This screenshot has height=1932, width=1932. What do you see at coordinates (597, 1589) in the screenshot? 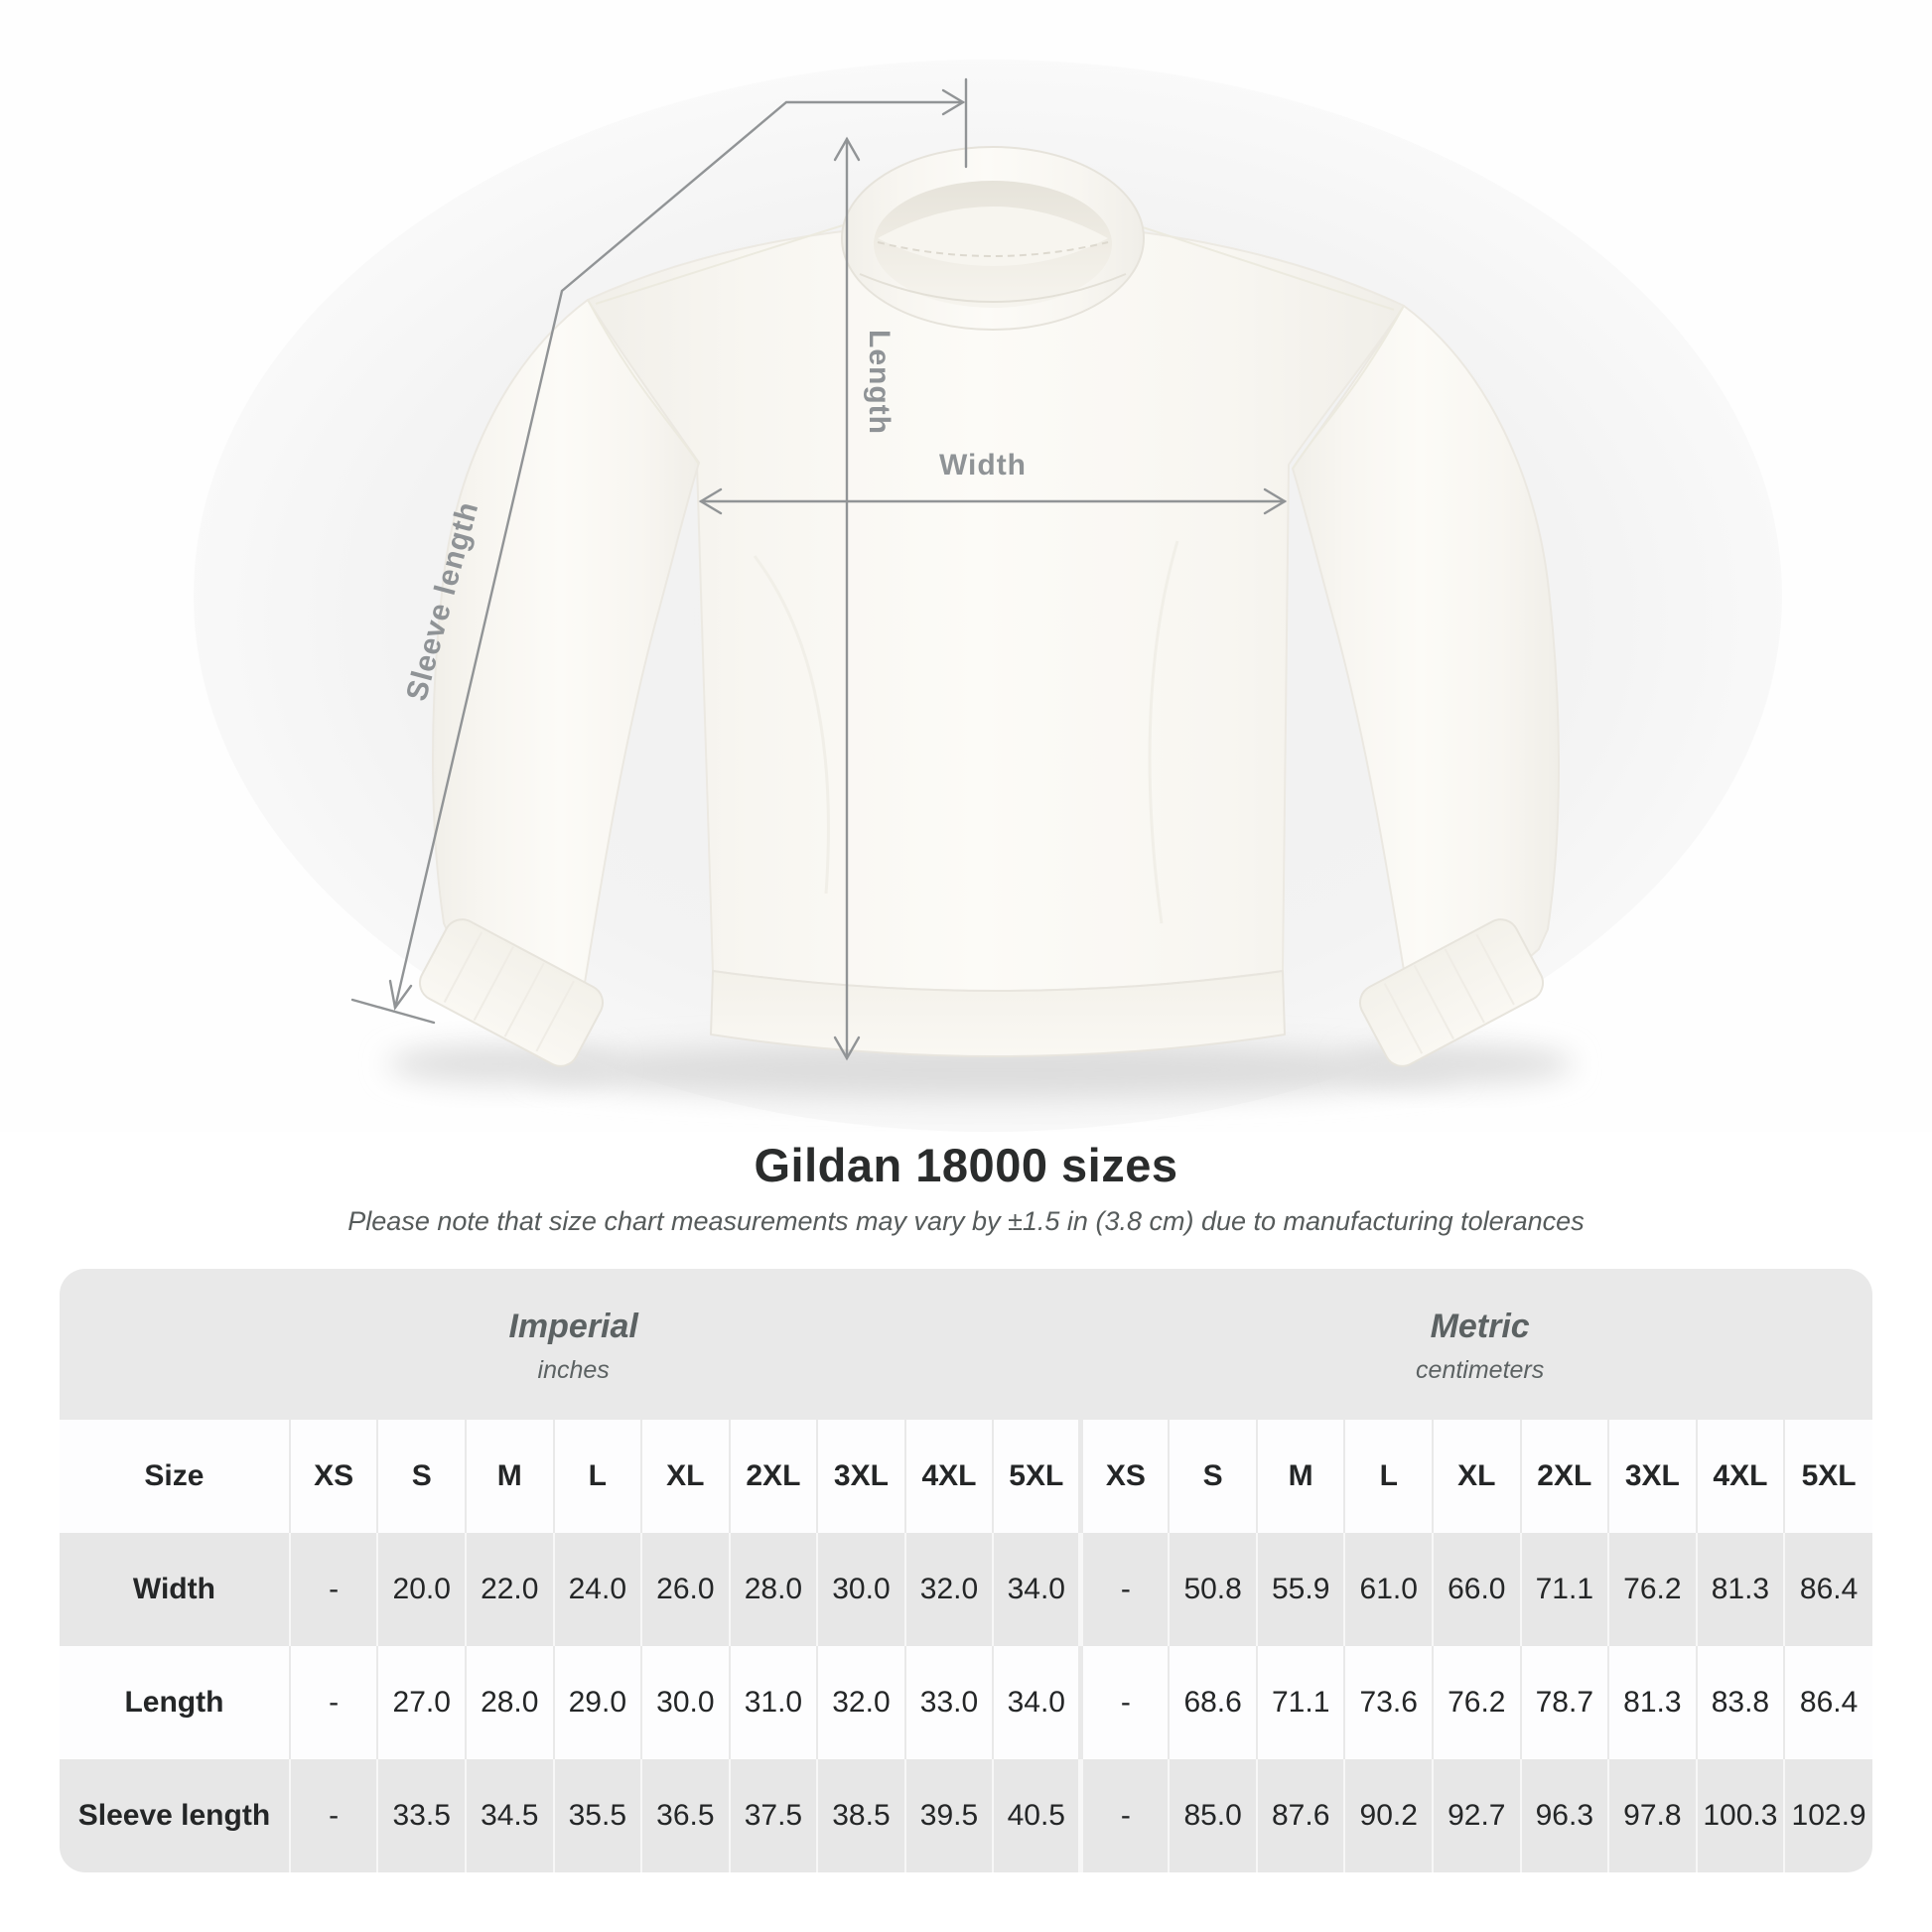
I see `table-cell: 24.0` at bounding box center [597, 1589].